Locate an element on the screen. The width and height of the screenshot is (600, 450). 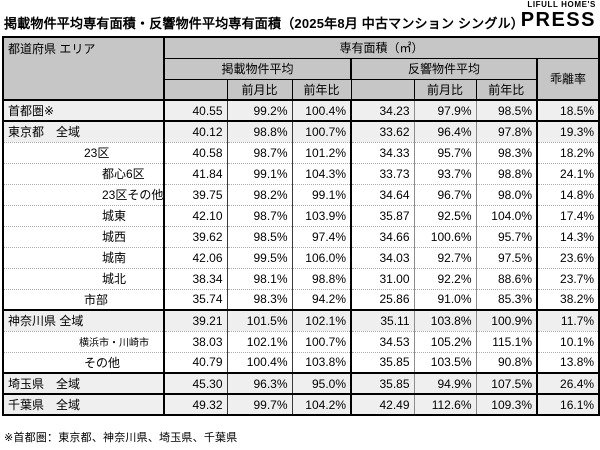
value-cell: 96.7% is located at coordinates (445, 194).